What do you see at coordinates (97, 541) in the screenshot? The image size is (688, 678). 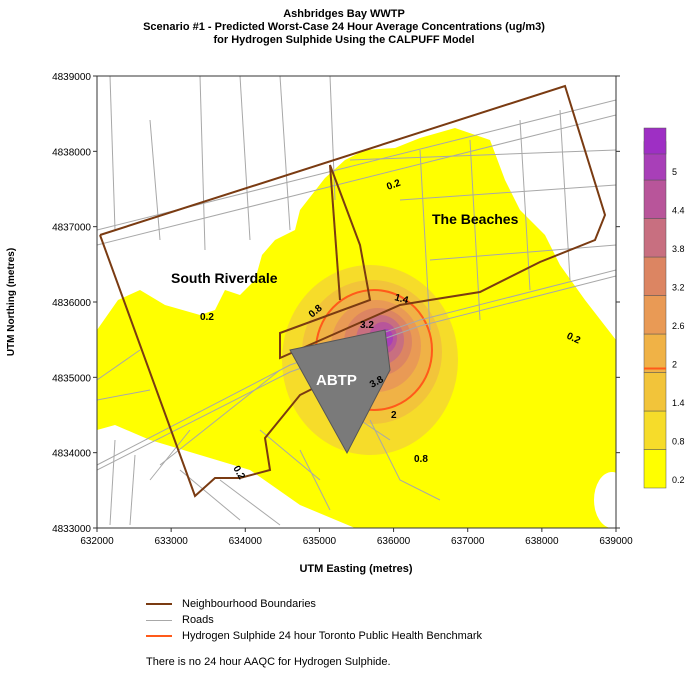 I see `x-tick-label: 632000` at bounding box center [97, 541].